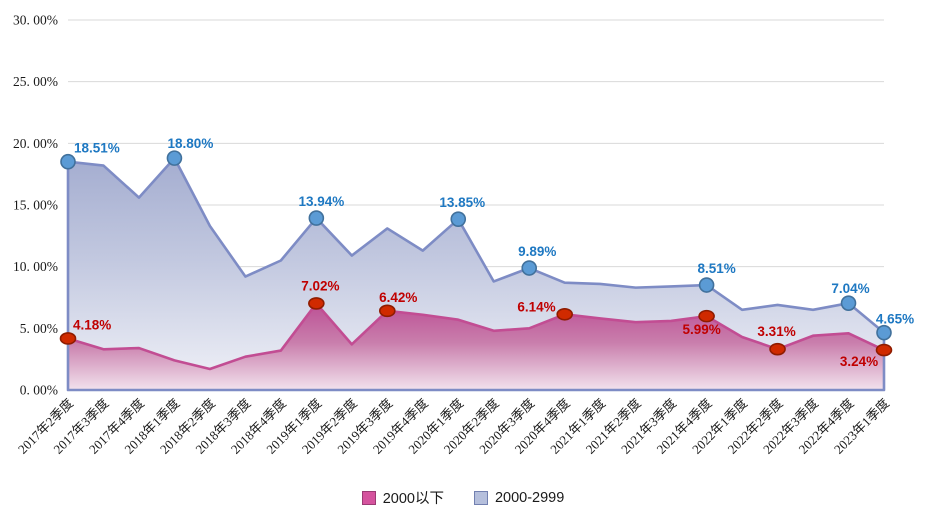 The width and height of the screenshot is (926, 521). I want to click on y-axis-tick-label: 0. 00%, so click(39, 390).